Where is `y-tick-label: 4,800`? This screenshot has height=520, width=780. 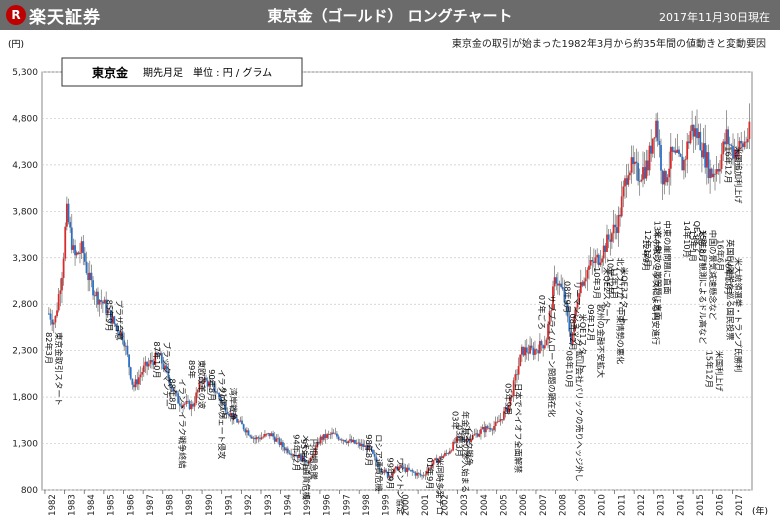 y-tick-label: 4,800 is located at coordinates (25, 119).